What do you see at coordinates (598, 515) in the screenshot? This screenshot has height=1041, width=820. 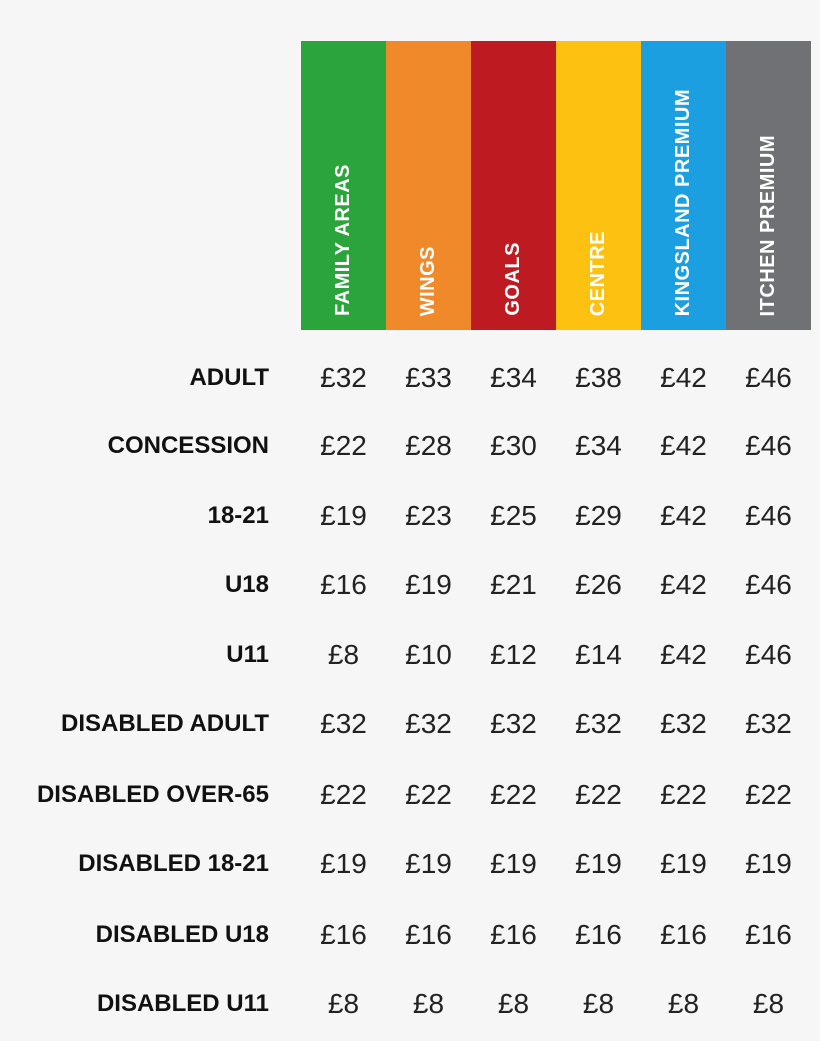 I see `price-cell: £29` at bounding box center [598, 515].